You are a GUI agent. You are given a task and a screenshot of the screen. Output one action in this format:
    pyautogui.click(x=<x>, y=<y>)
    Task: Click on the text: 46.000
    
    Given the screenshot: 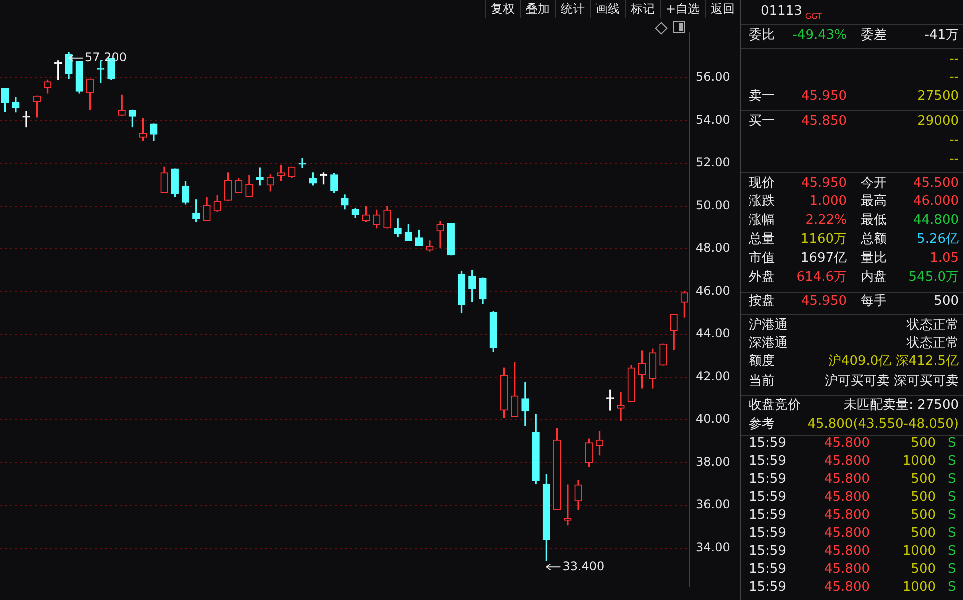 What is the action you would take?
    pyautogui.click(x=936, y=202)
    